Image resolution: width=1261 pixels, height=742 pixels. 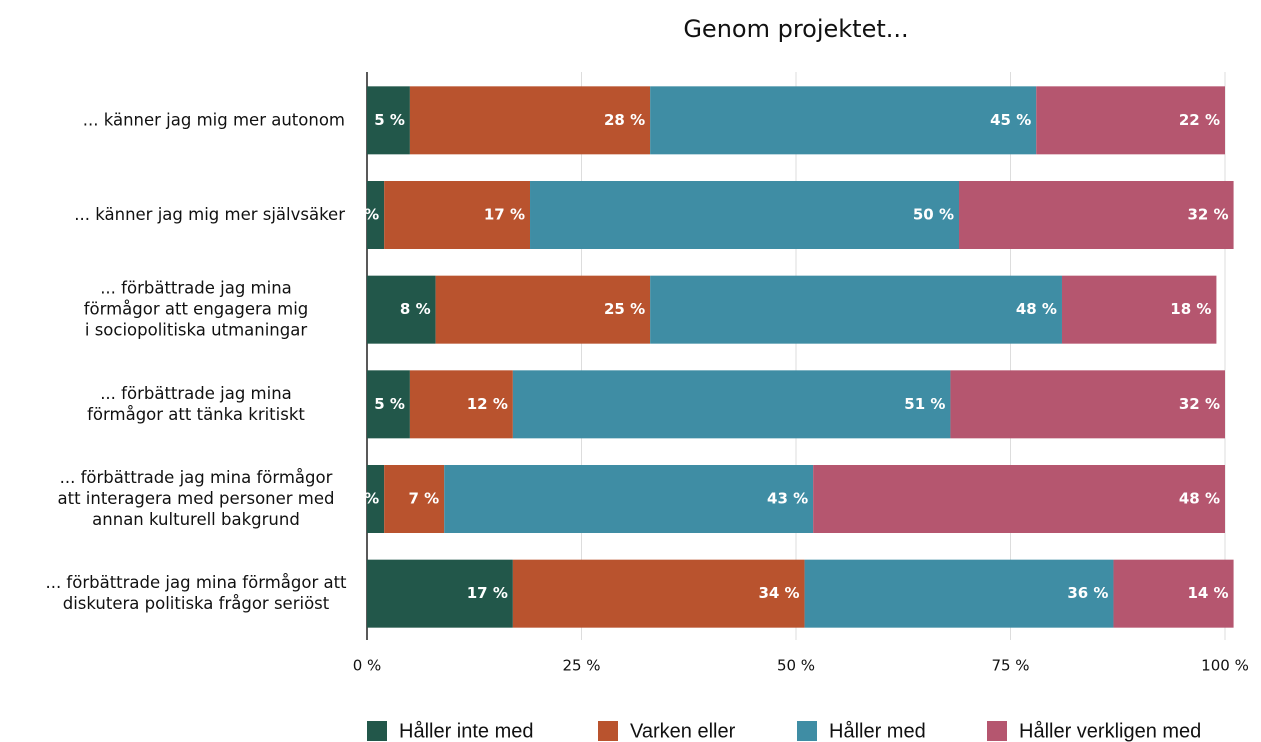 I want to click on value-label: 45 %, so click(x=1010, y=120).